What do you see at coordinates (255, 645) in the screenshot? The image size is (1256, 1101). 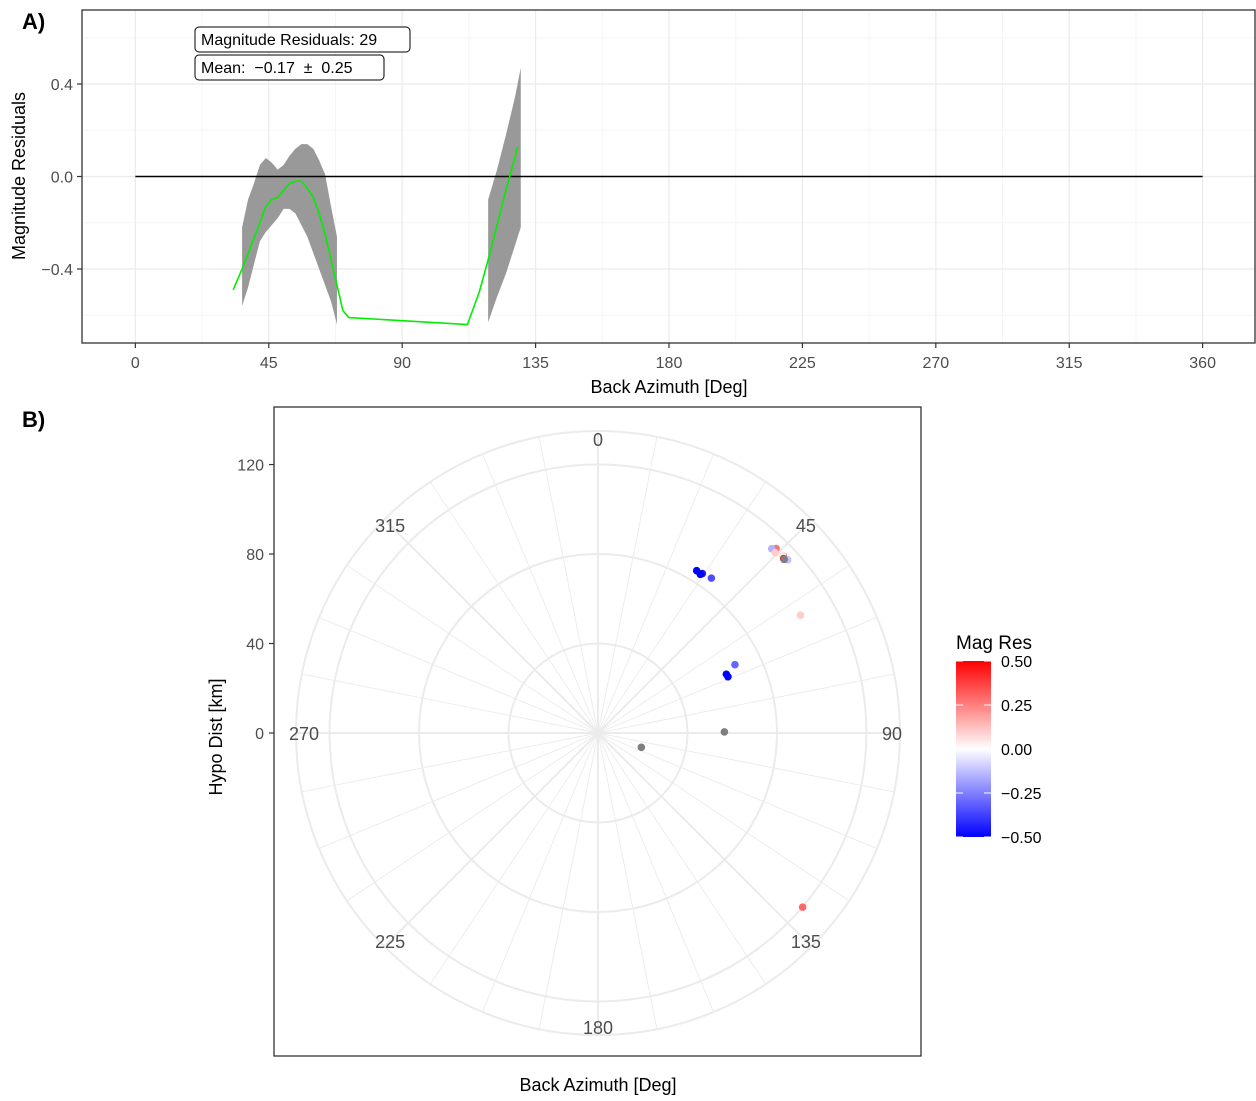 I see `r-tick-label: 40` at bounding box center [255, 645].